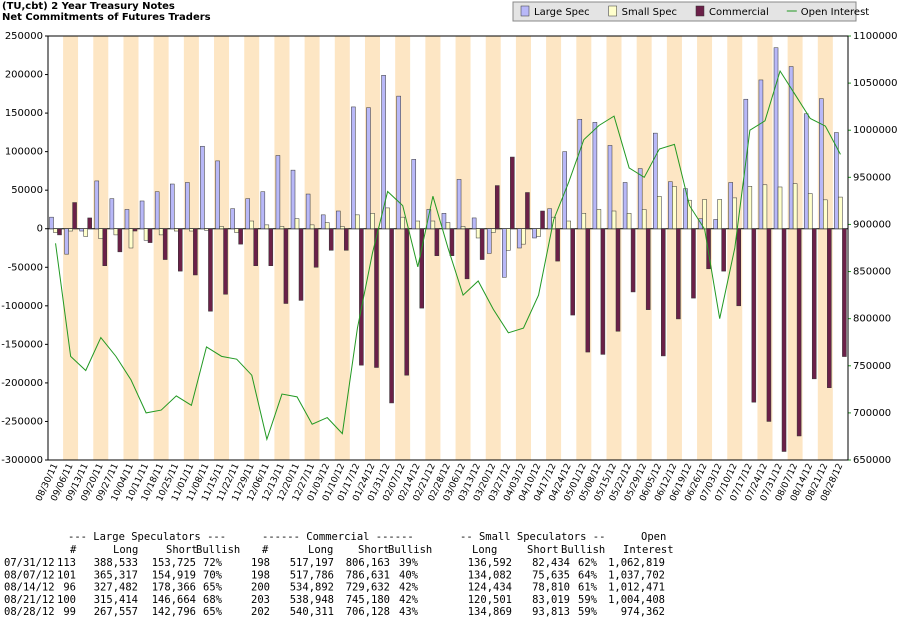 The image size is (897, 624). Describe the element at coordinates (636, 575) in the screenshot. I see `table-cell: 1,037,702` at that location.